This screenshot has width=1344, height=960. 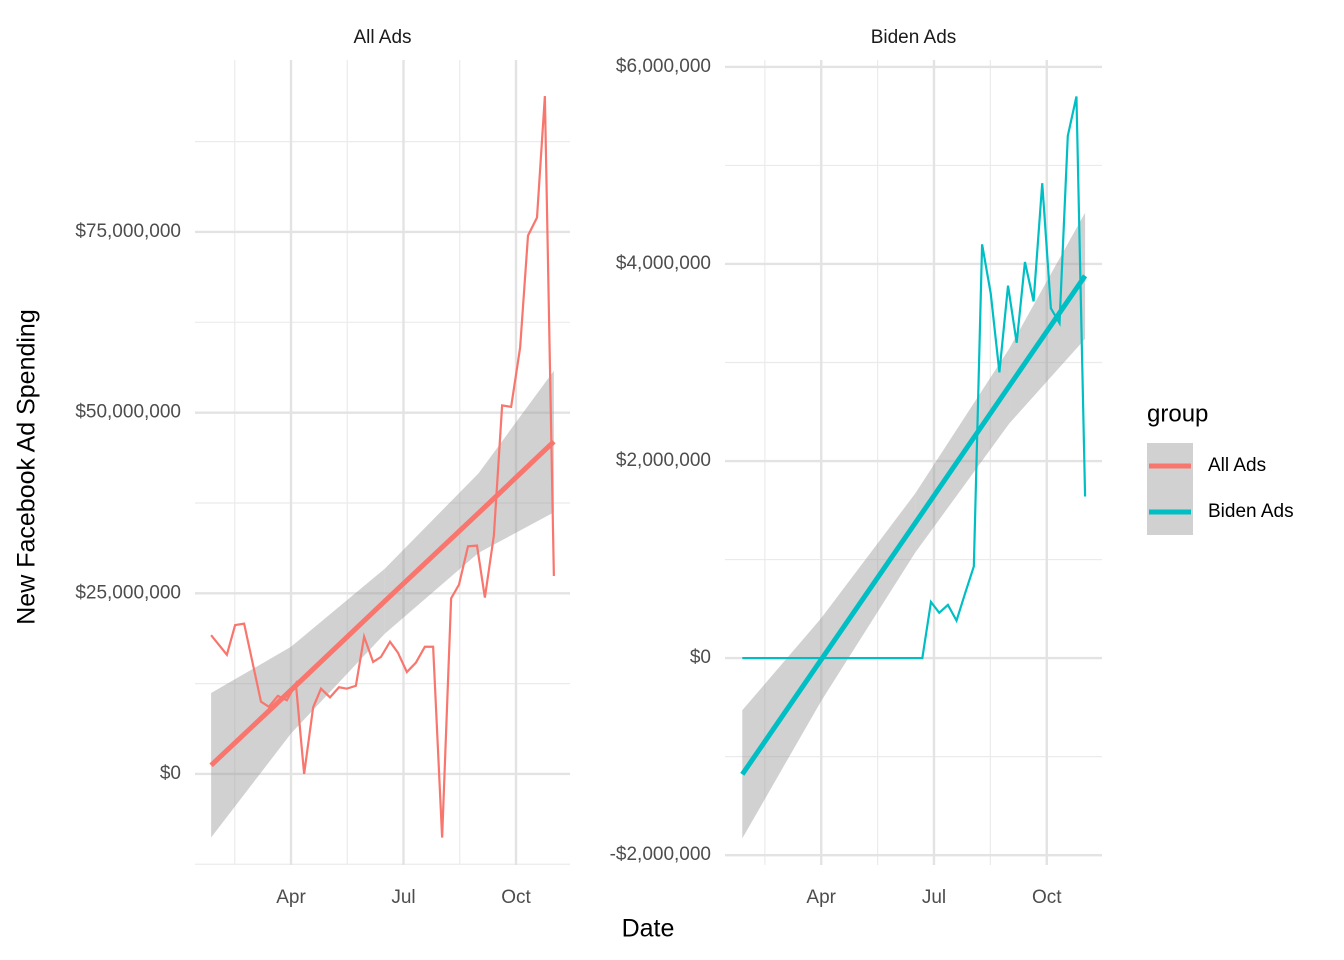 I want to click on legend-label: All Ads, so click(x=1237, y=465).